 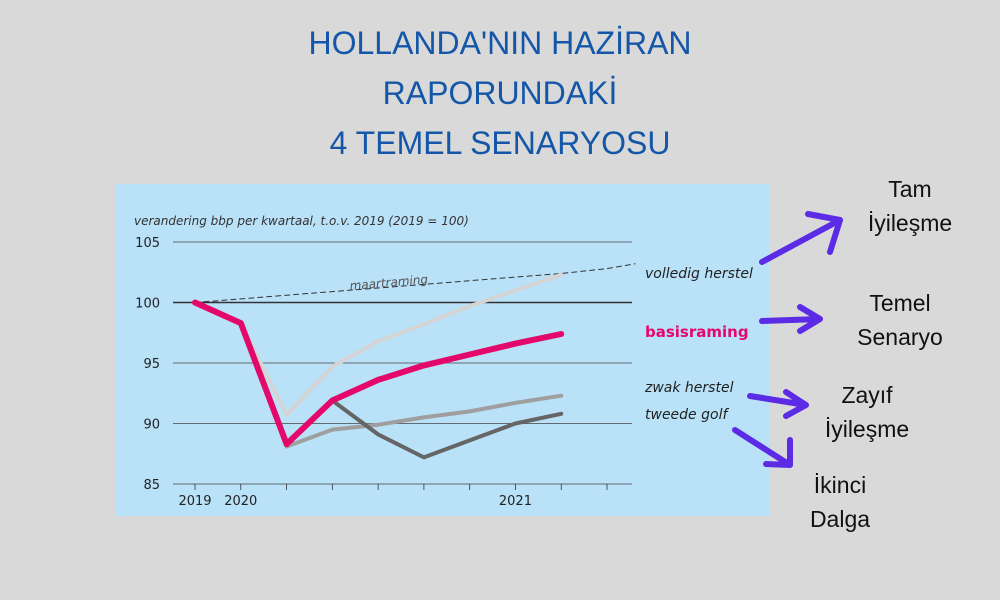 I want to click on series-line-maartraming, so click(x=415, y=283).